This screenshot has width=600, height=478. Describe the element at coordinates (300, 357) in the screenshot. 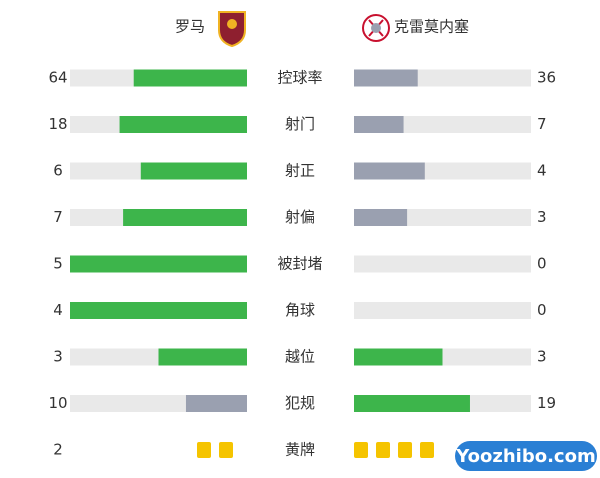

I see `stat-label: 越位` at that location.